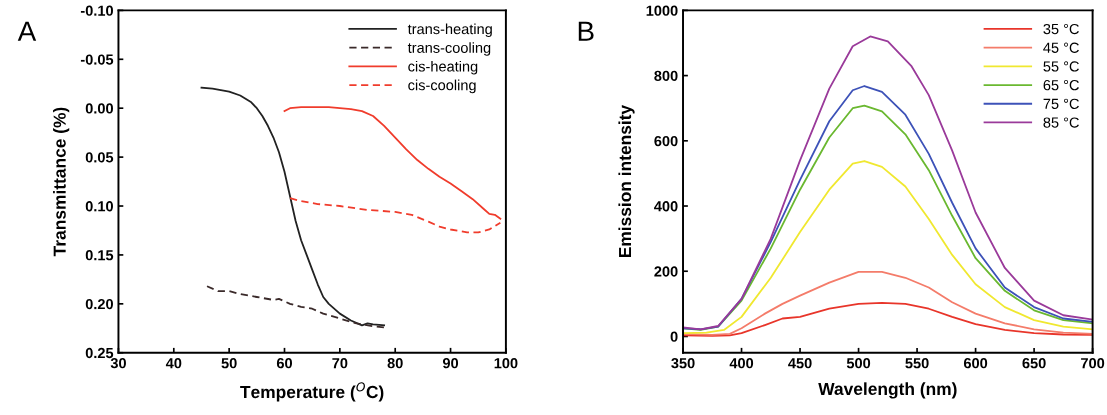 Image resolution: width=1107 pixels, height=415 pixels. I want to click on y-tick-label: 600, so click(666, 141).